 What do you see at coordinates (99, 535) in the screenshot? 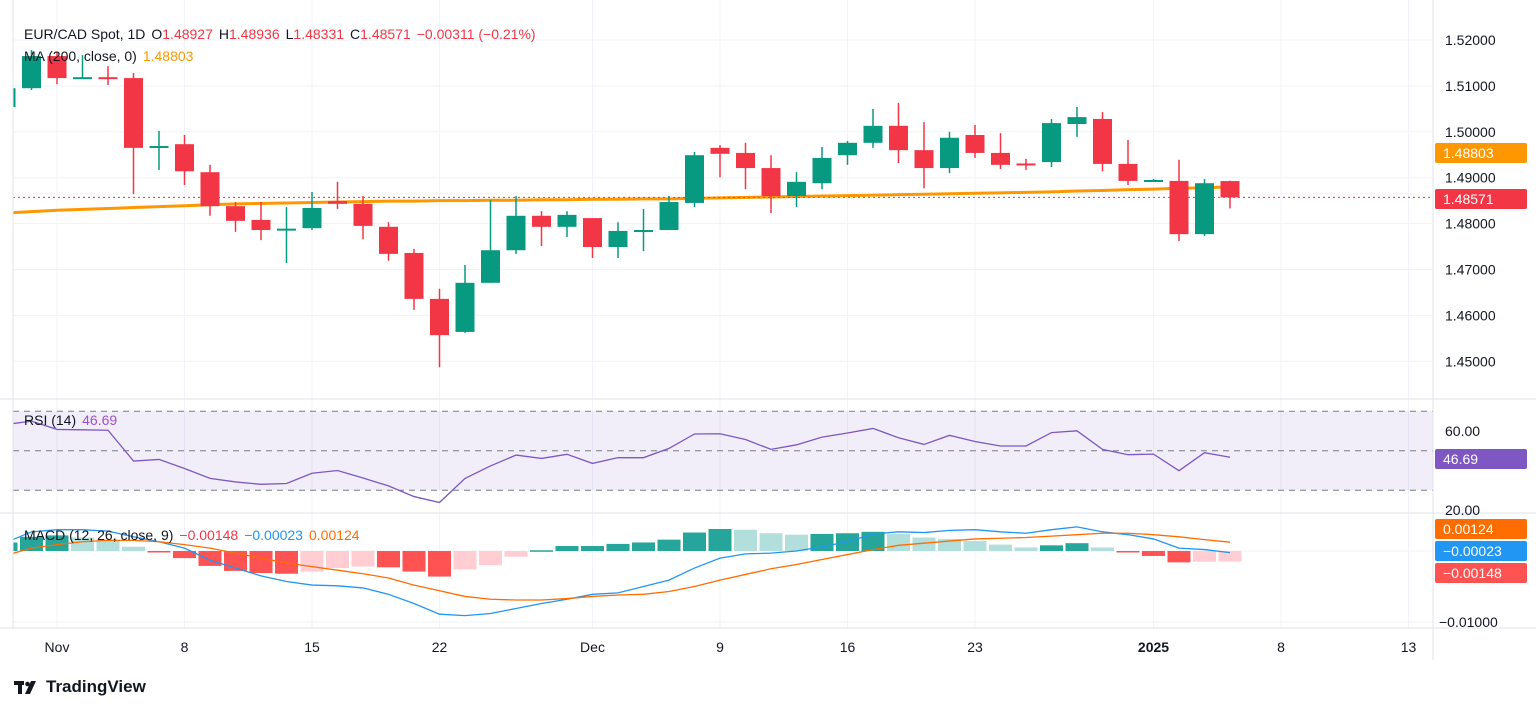
I see `macd-label: MACD (12, 26, close, 9)` at bounding box center [99, 535].